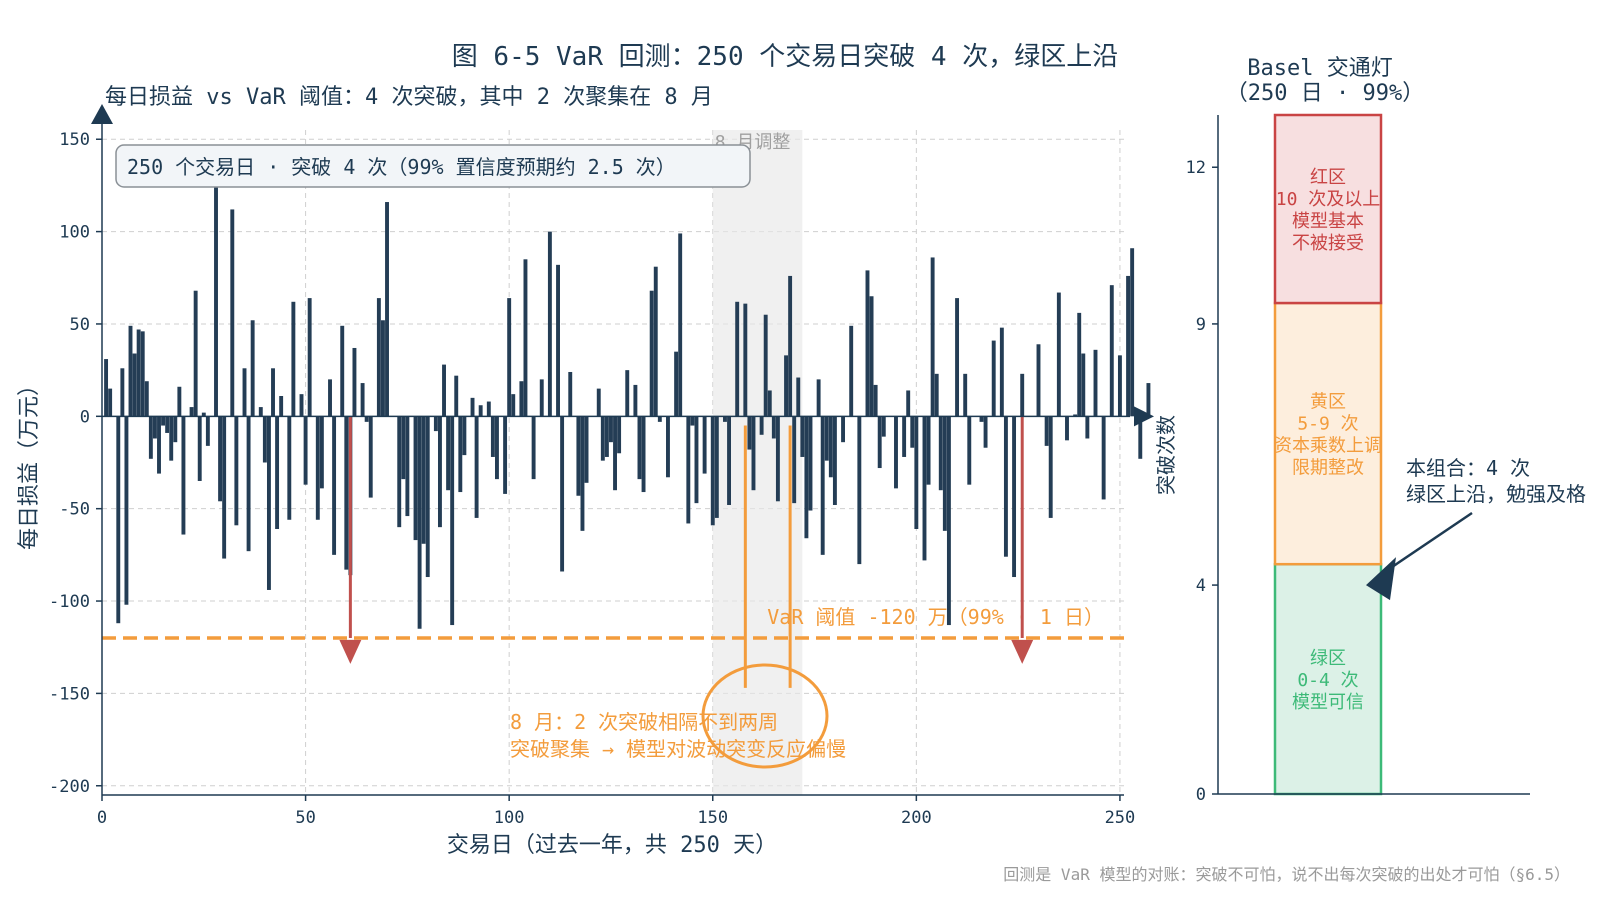 The width and height of the screenshot is (1600, 900). I want to click on current-breach-annotation: 本组合：4 次 绿区上沿，勉强及格, so click(1476, 528).